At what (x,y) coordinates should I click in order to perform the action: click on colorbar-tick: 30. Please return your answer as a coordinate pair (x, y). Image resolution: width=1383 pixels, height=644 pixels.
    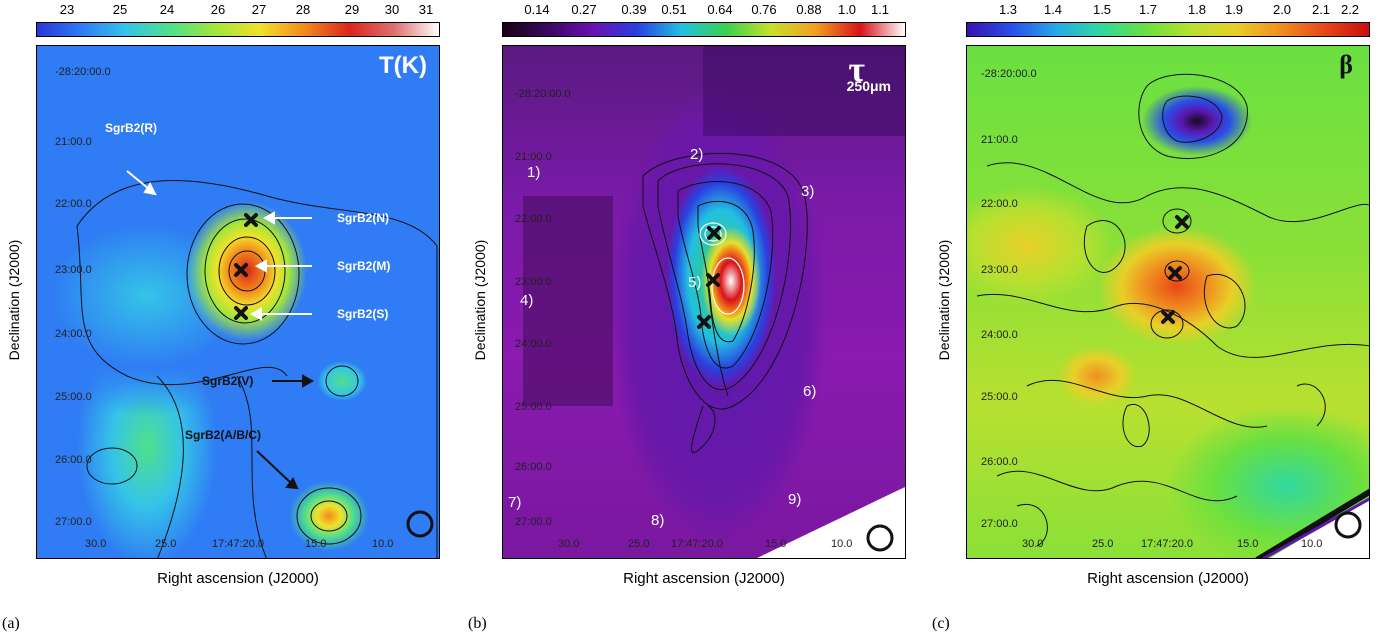
    Looking at the image, I should click on (392, 9).